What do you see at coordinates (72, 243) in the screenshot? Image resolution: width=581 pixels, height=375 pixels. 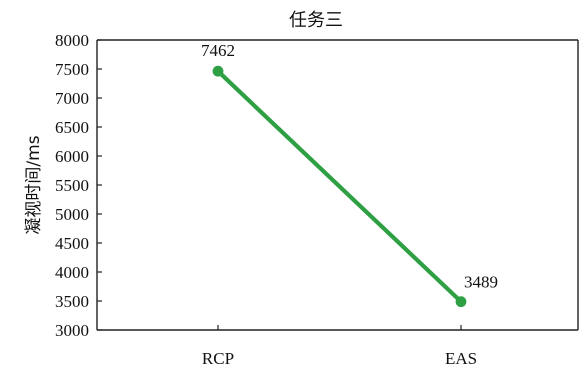 I see `y-tick-label: 4500` at bounding box center [72, 243].